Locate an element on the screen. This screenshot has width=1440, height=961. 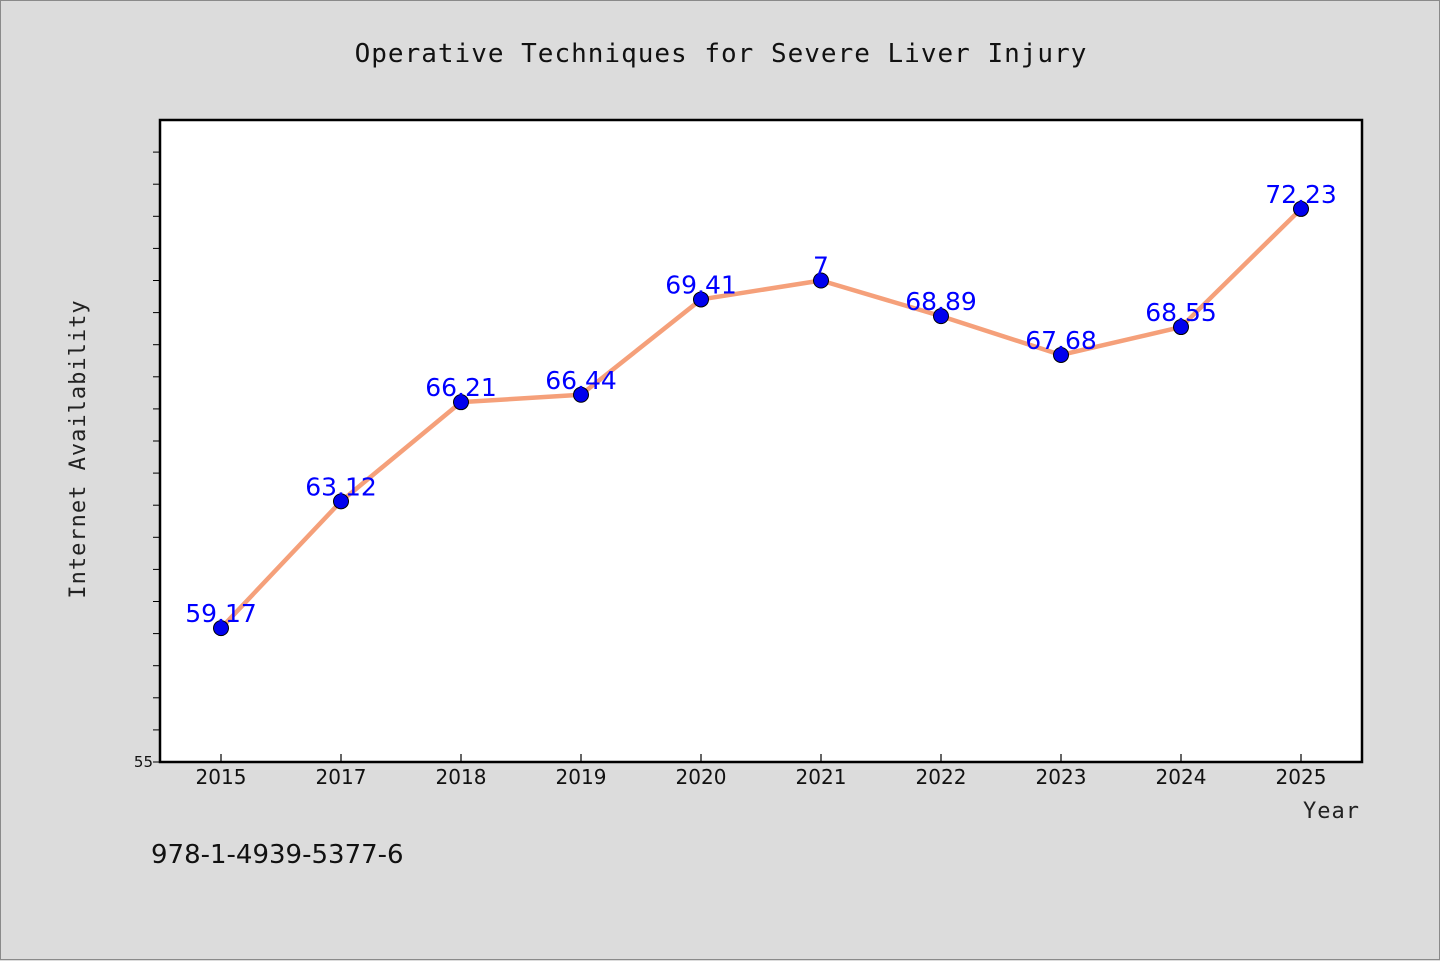
x-tick-label: 2020 is located at coordinates (701, 777).